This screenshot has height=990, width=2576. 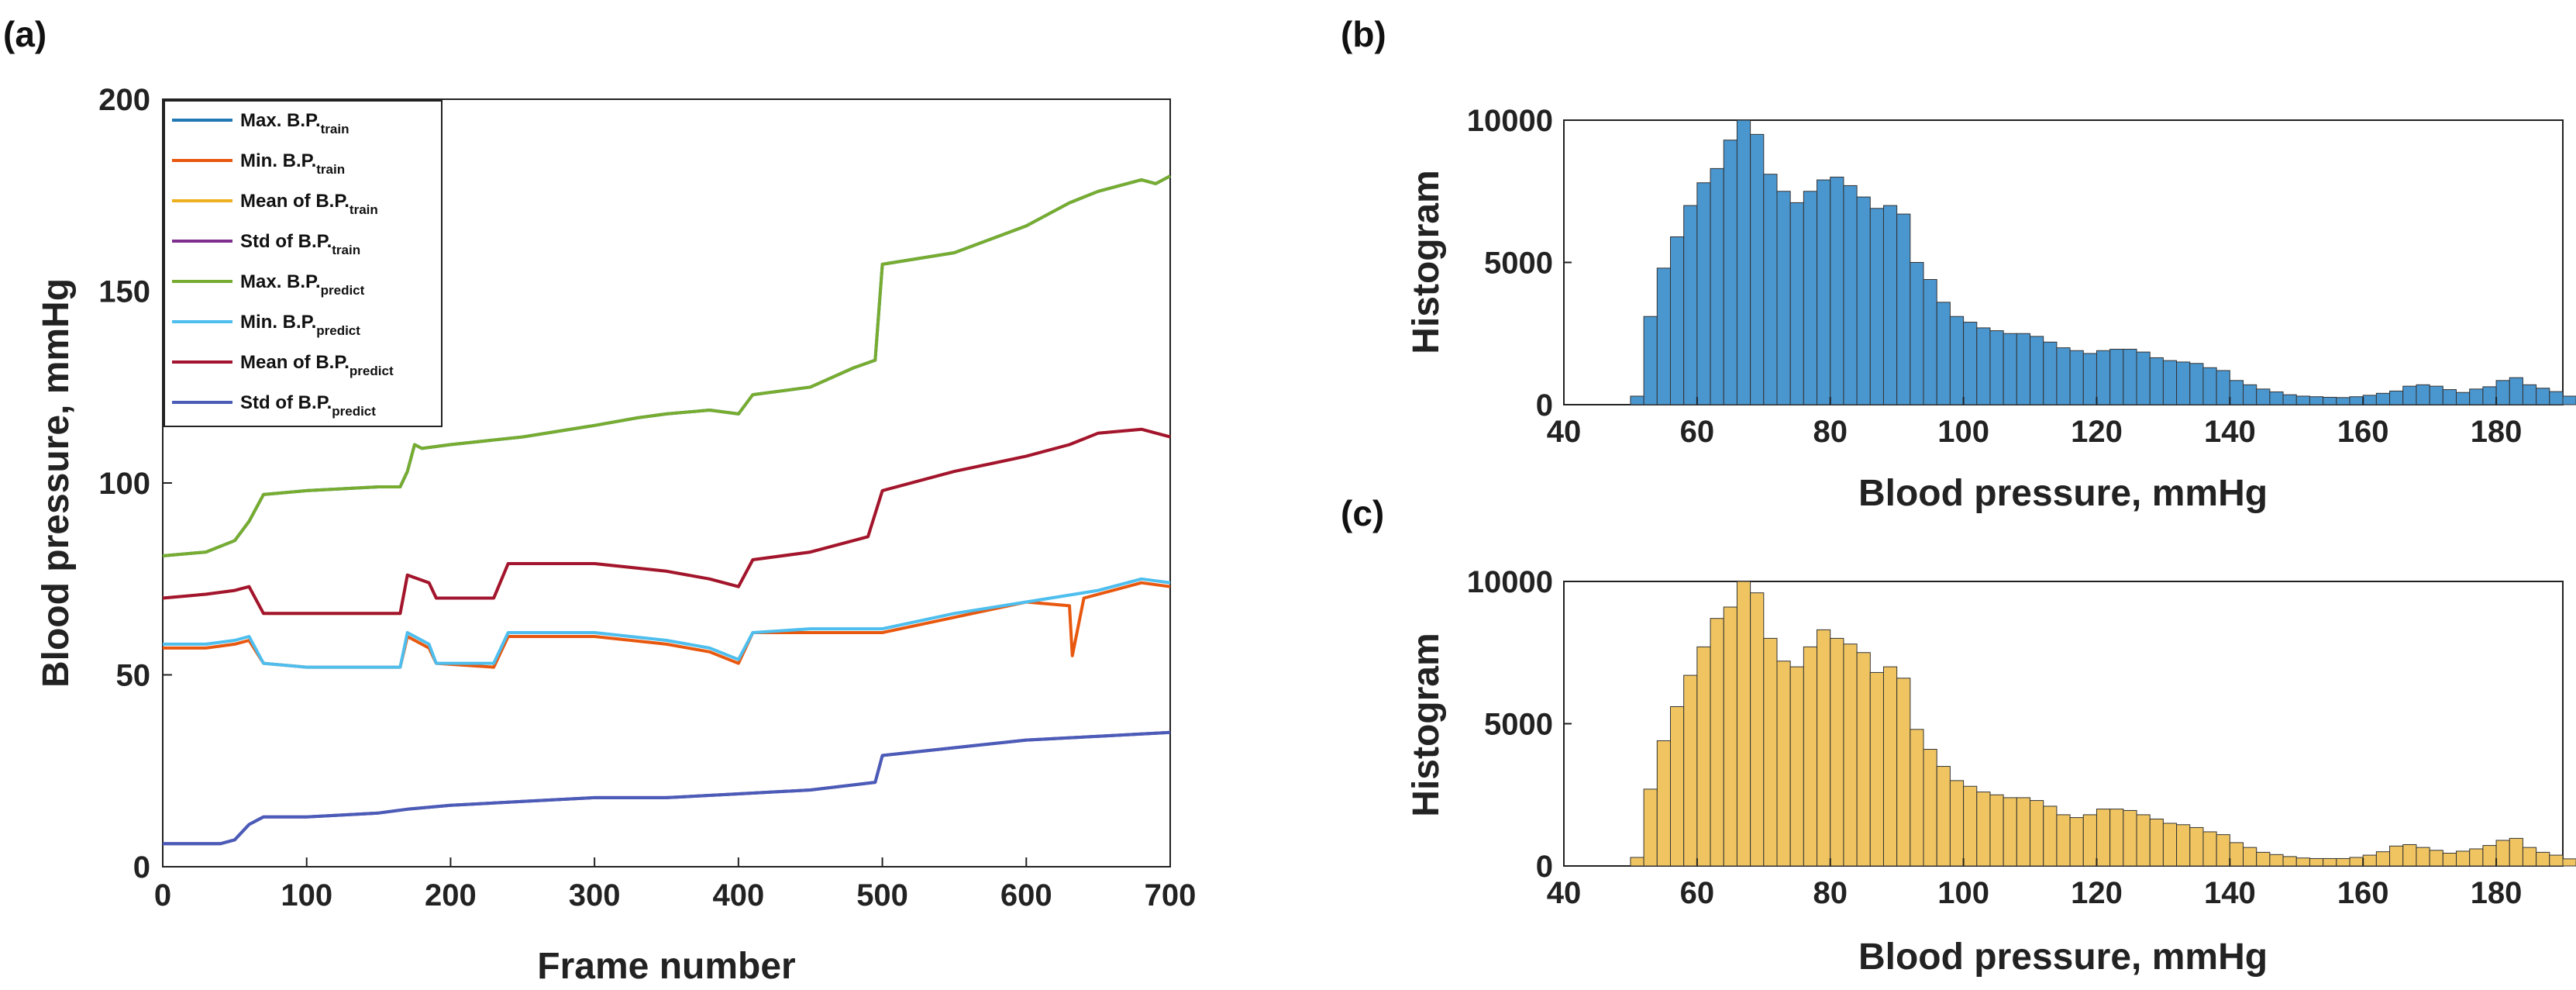 I want to click on legend-entry: Mean of B.P.train, so click(x=309, y=204).